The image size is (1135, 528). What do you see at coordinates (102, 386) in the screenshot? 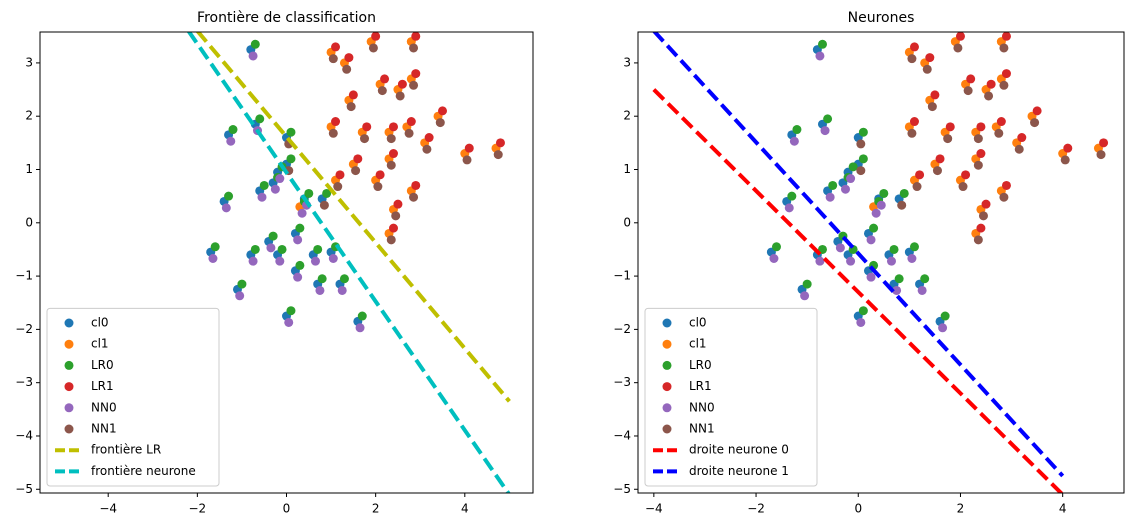
I see `legend-label: LR1` at bounding box center [102, 386].